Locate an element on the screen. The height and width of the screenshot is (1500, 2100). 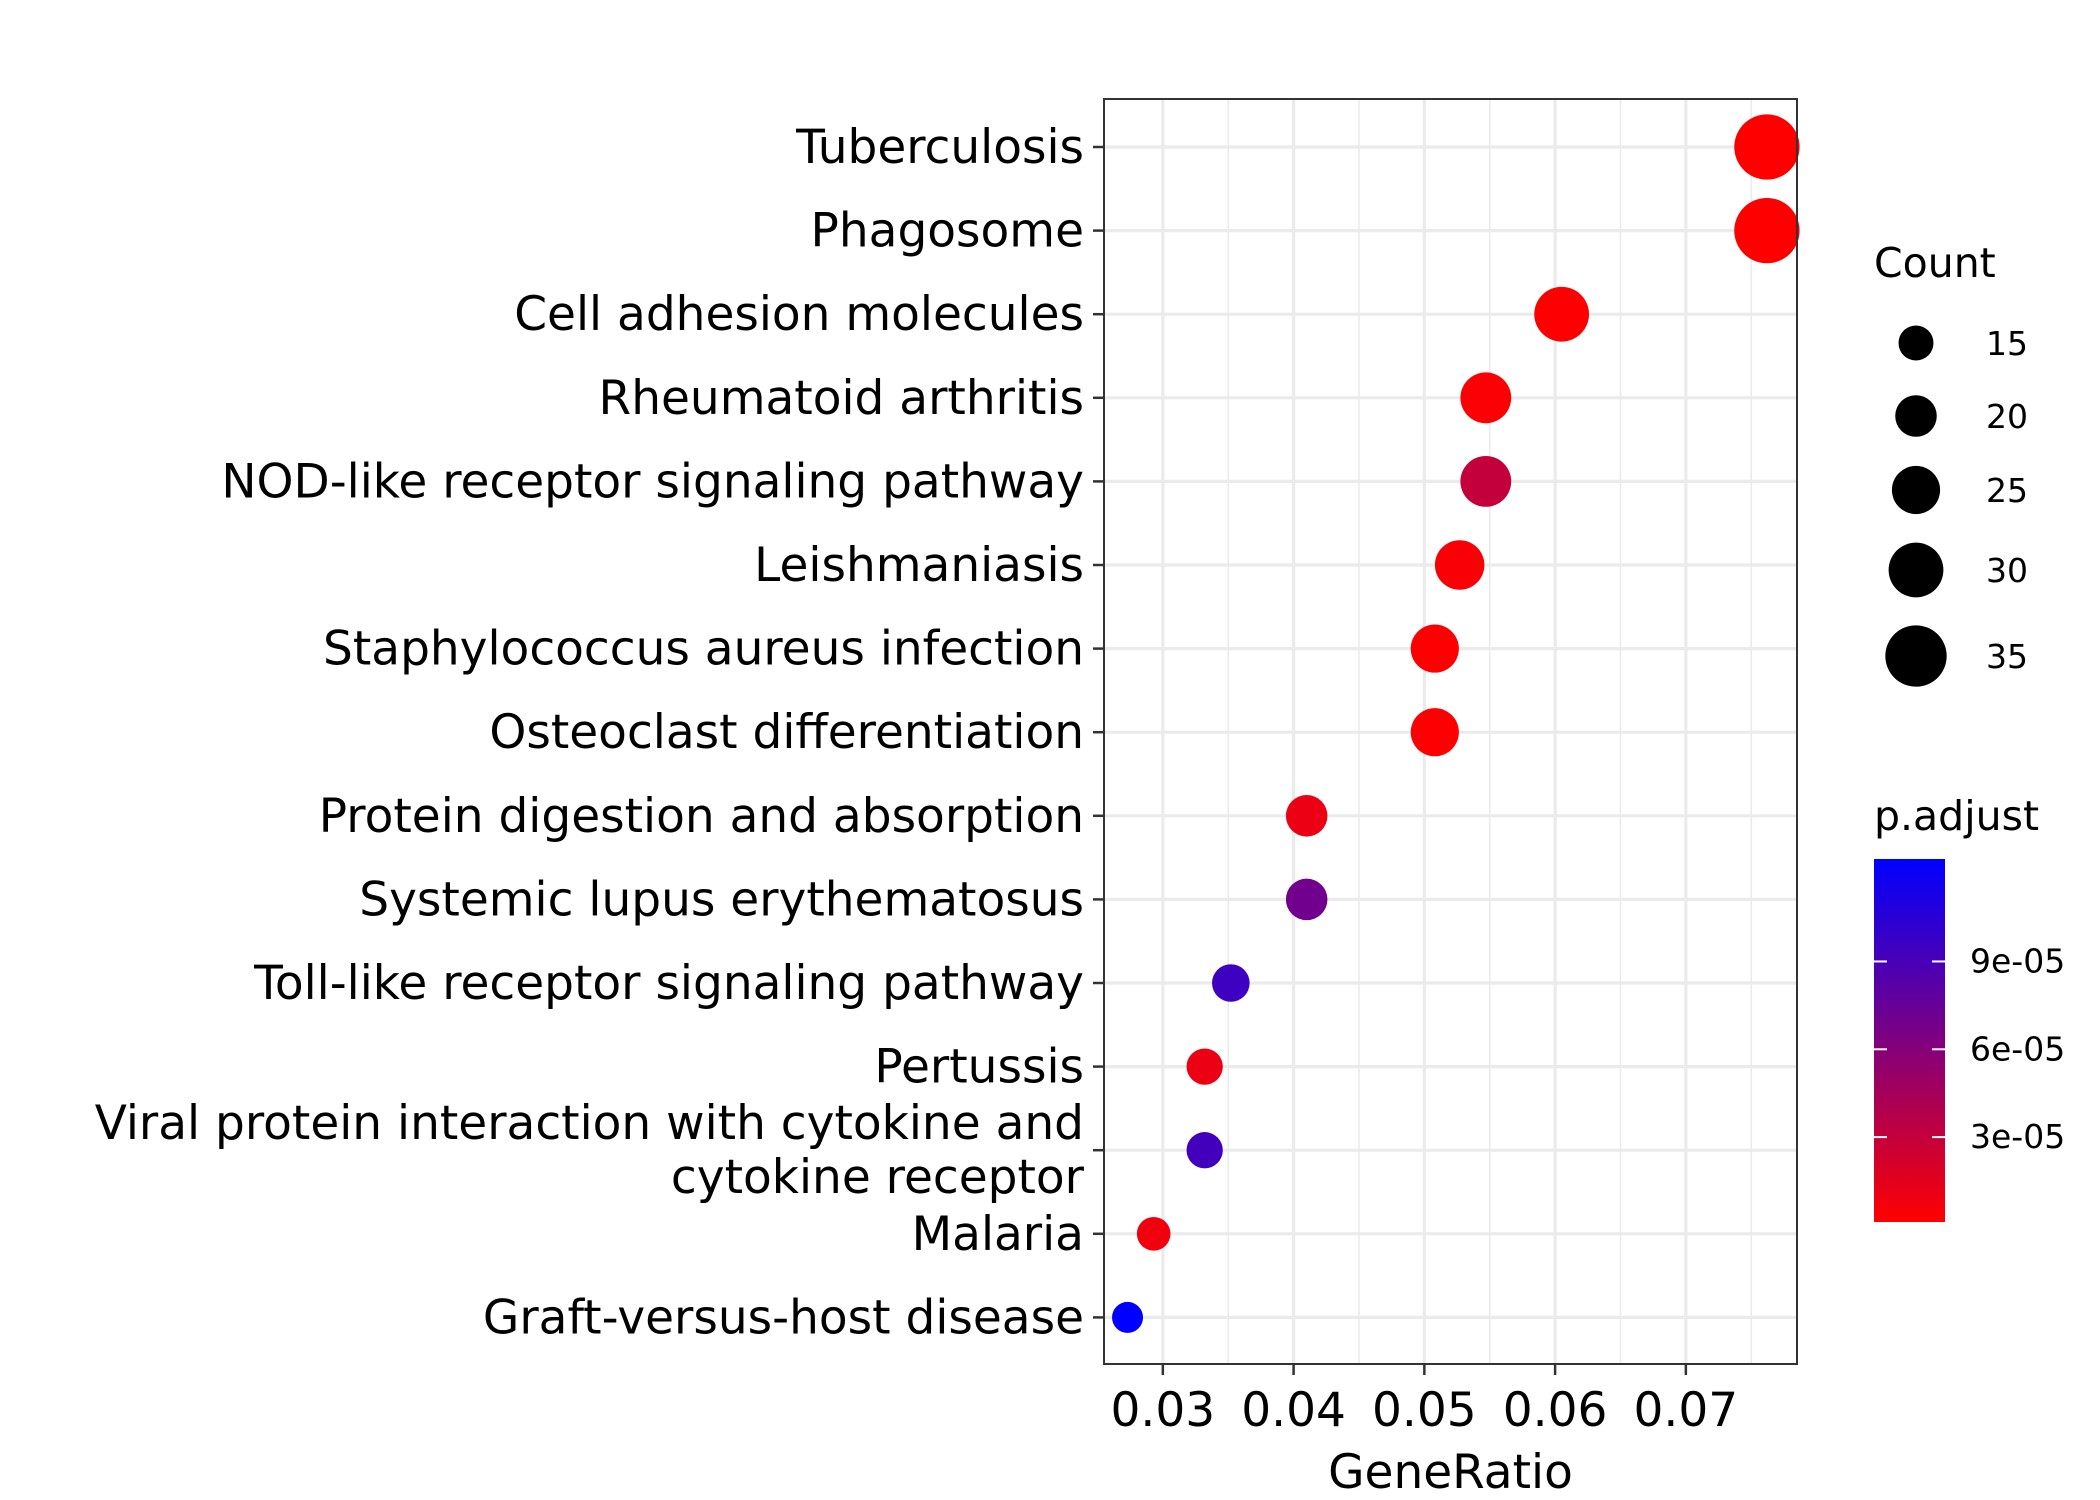
x-axis: 0.03 0.04 0.05 0.06 0.07 is located at coordinates (1425, 1401).